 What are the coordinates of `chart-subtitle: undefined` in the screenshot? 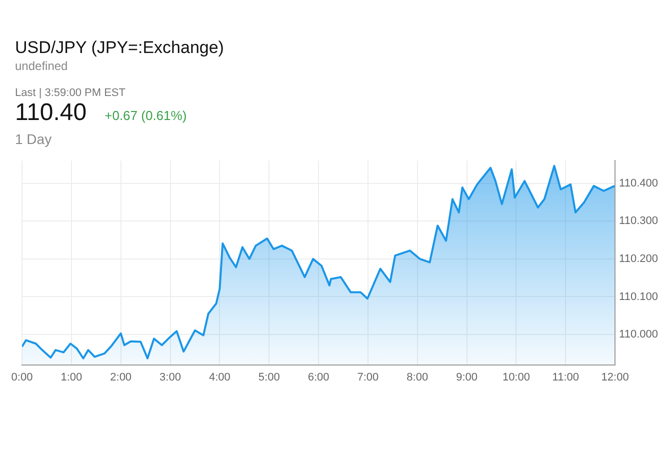 It's located at (42, 66).